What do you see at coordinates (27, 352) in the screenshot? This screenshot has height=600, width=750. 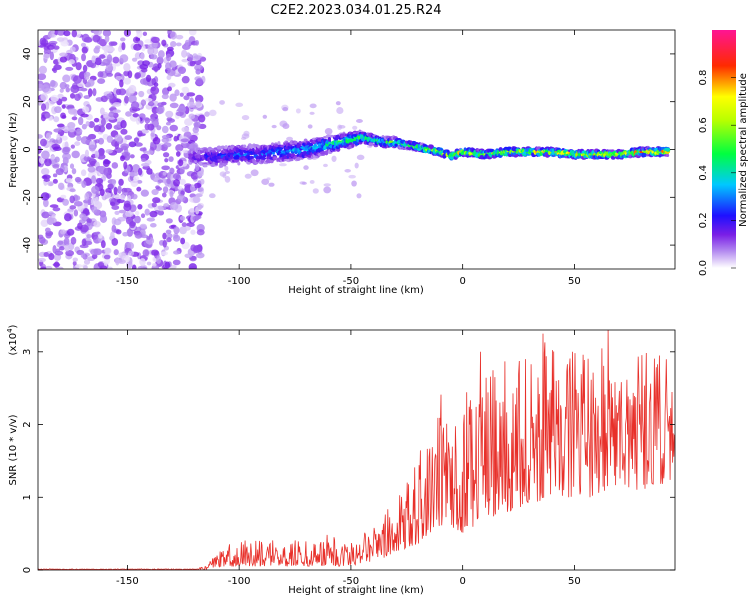 I see `y-tick-label: 3` at bounding box center [27, 352].